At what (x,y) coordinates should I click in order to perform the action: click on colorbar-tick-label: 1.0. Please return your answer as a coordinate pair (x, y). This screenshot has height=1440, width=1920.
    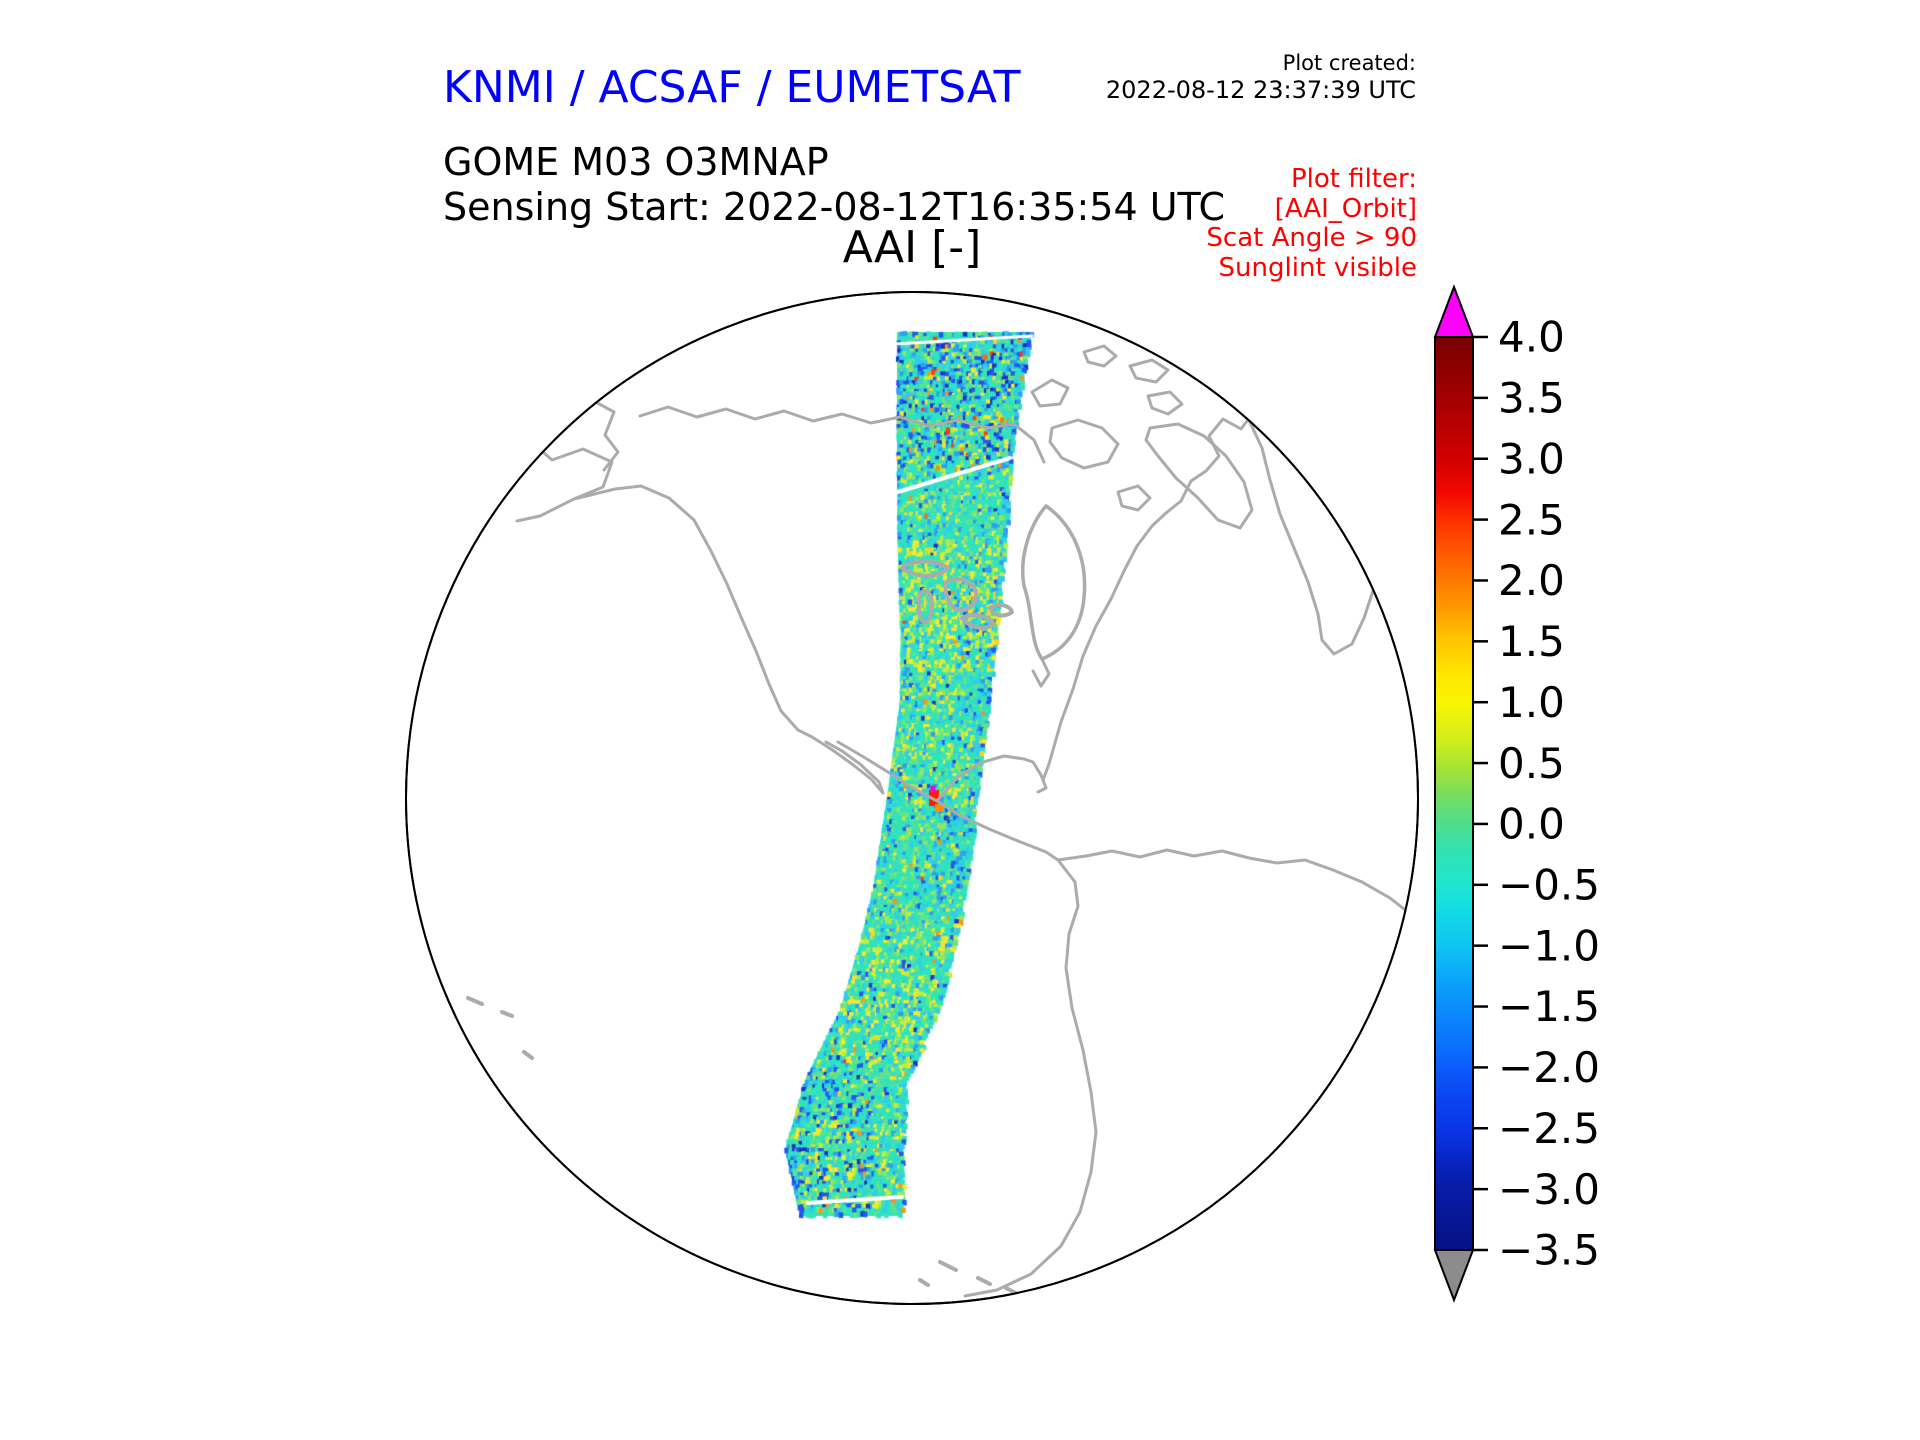
    Looking at the image, I should click on (1531, 702).